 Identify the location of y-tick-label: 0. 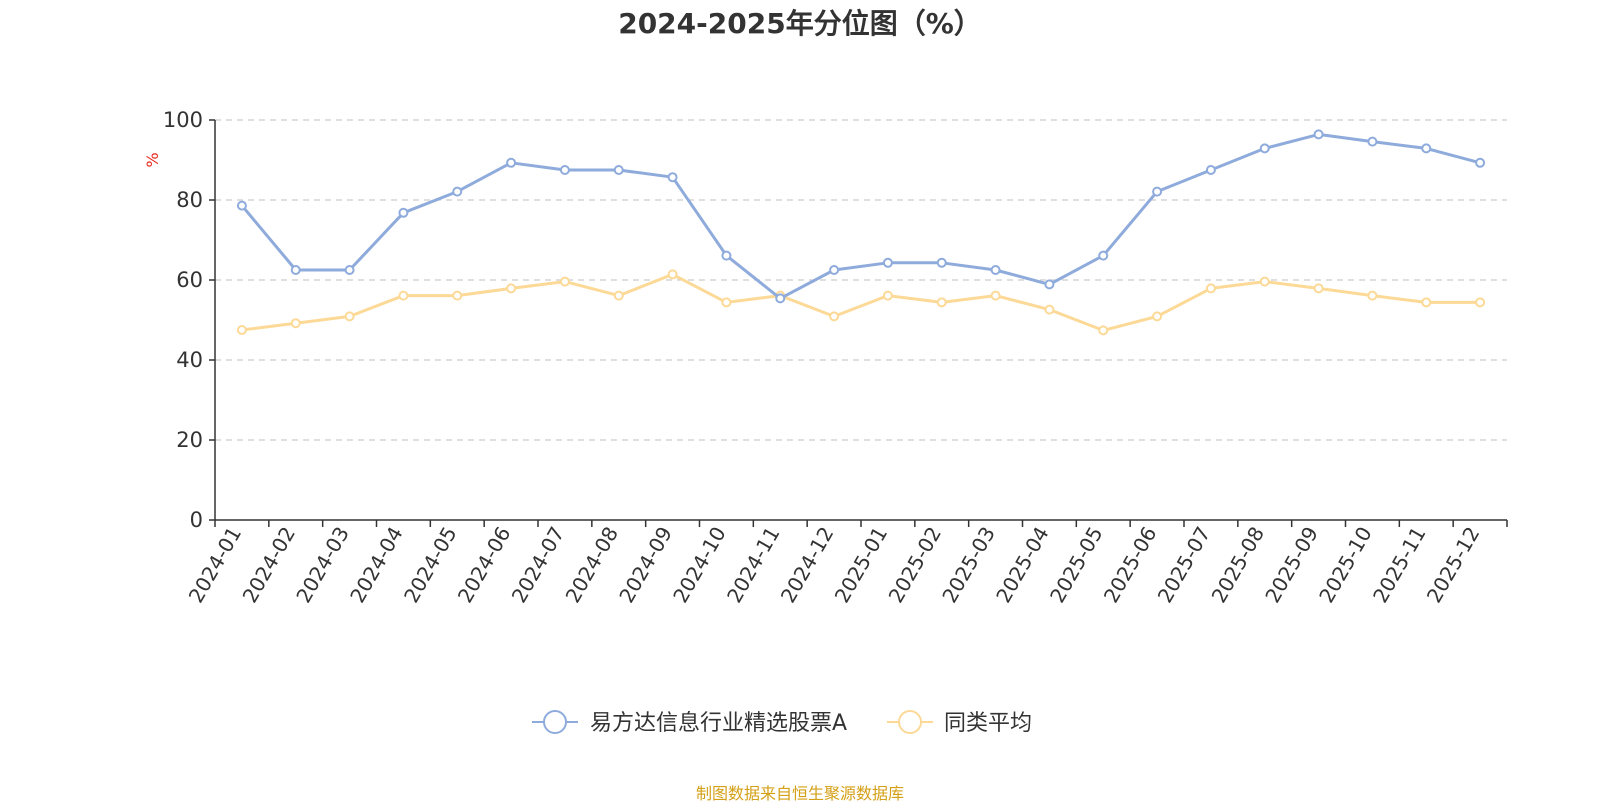
(196, 520).